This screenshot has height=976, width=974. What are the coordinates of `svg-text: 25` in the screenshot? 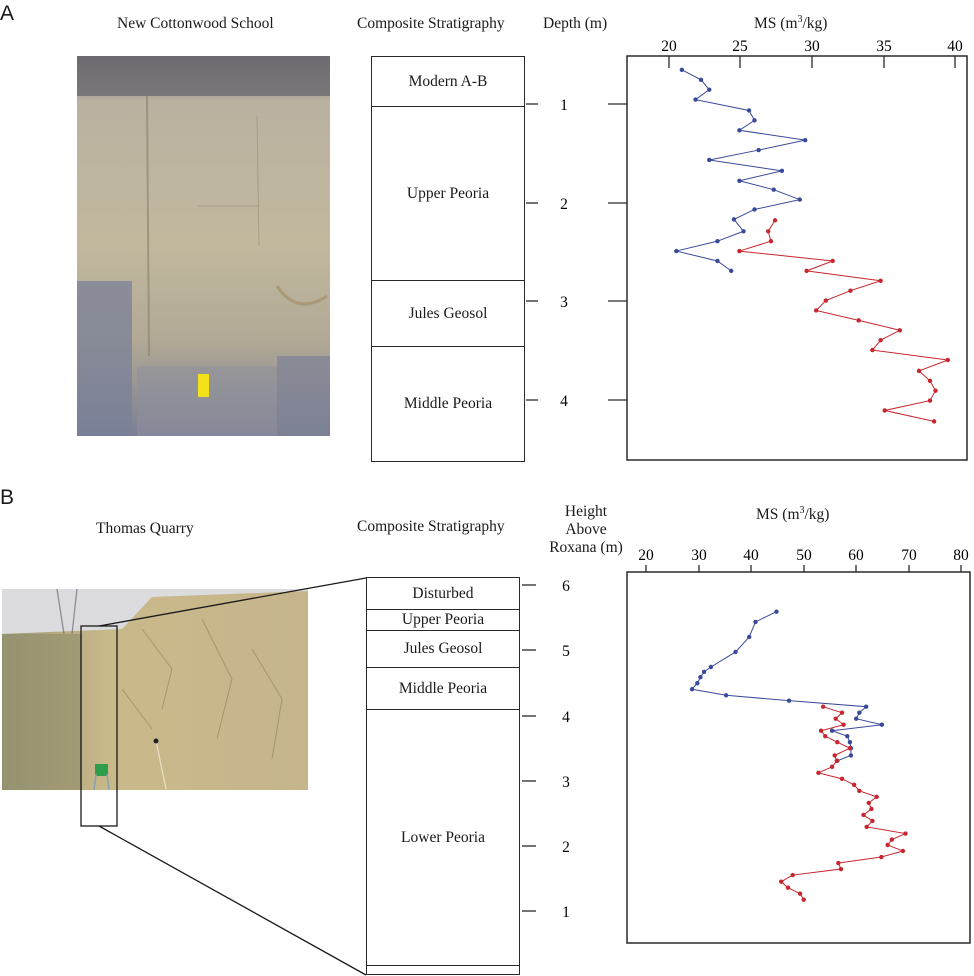 It's located at (740, 46).